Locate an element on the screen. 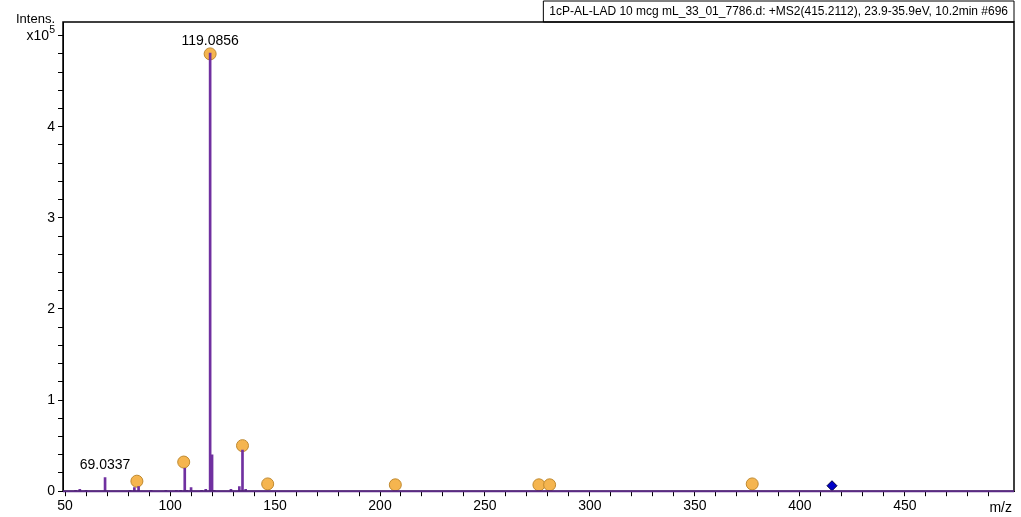  x-tick-label: 250 is located at coordinates (485, 505).